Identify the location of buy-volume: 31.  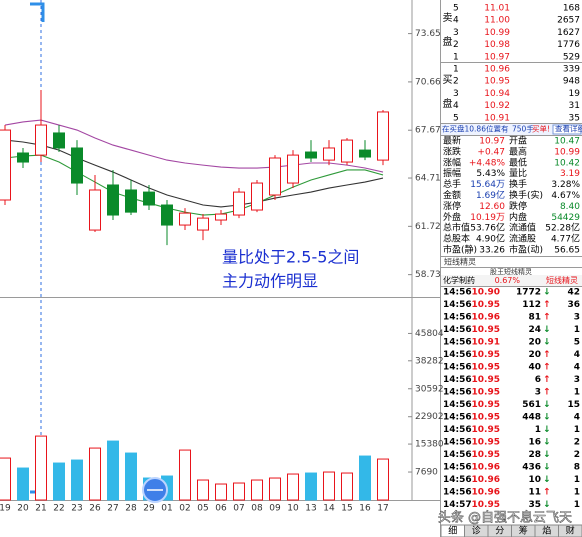
(574, 106).